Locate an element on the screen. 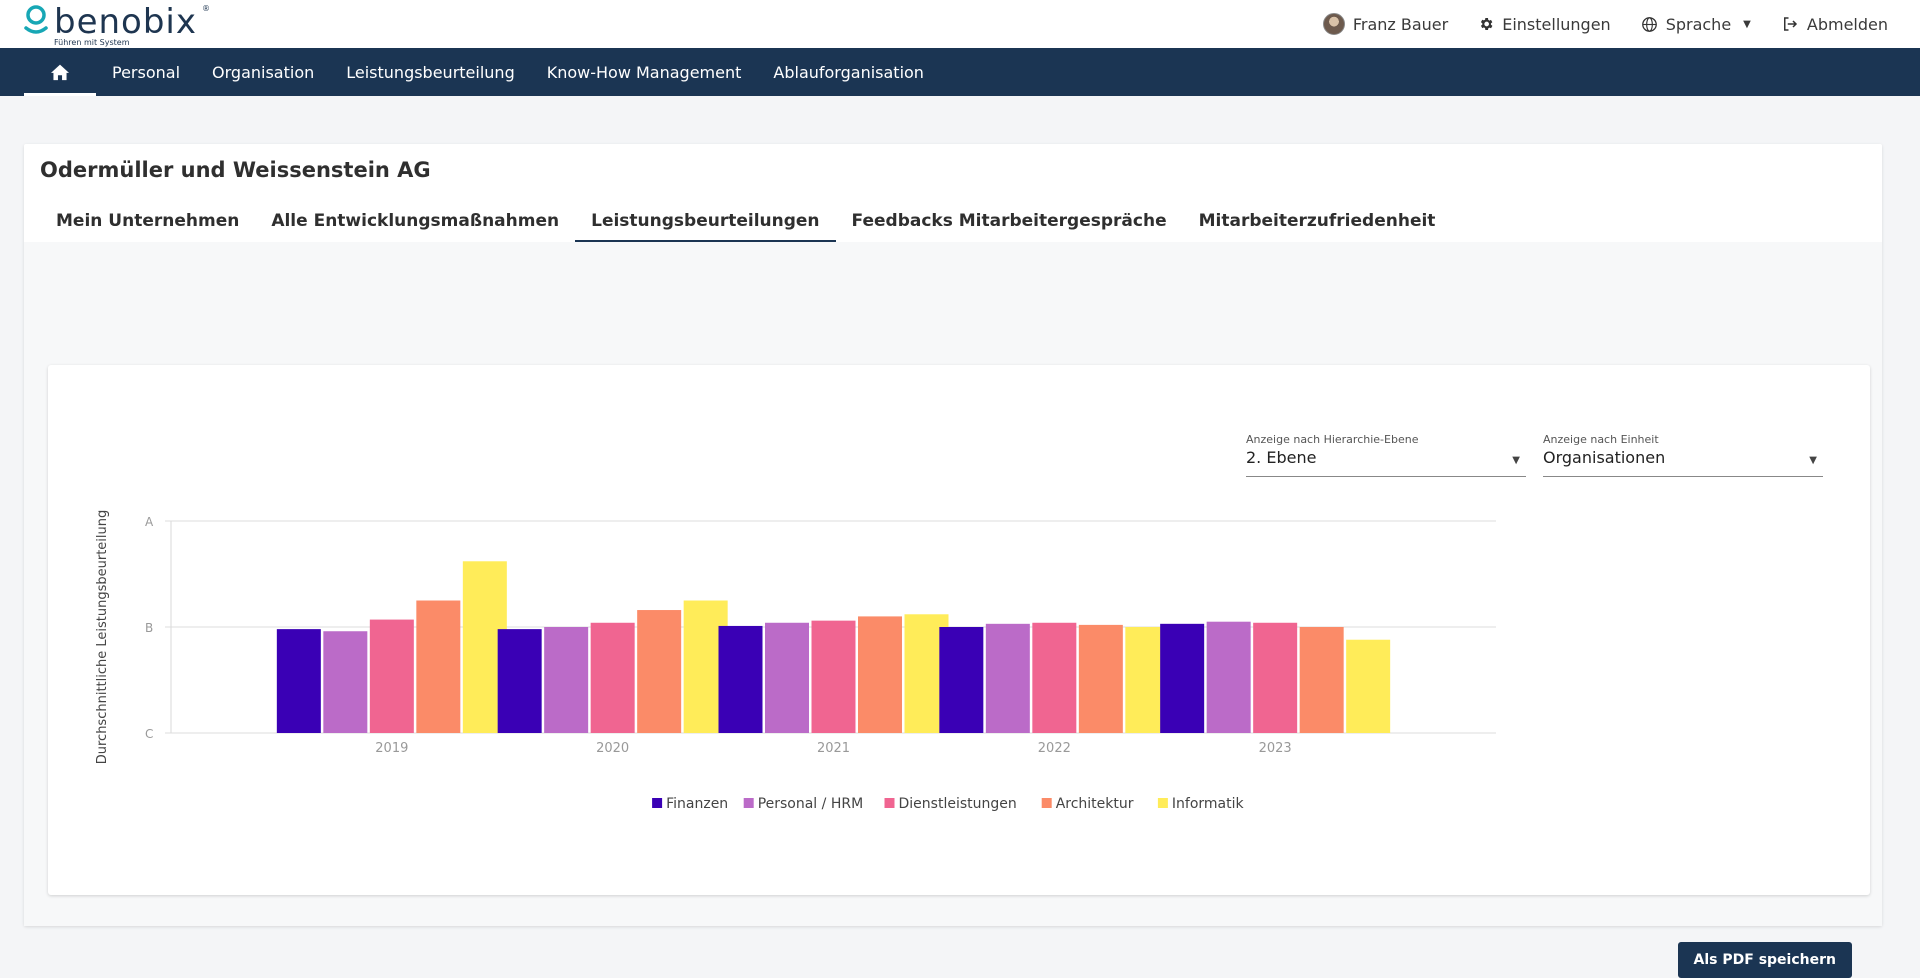 The width and height of the screenshot is (1920, 978). settings-link: Einstellungen is located at coordinates (1544, 24).